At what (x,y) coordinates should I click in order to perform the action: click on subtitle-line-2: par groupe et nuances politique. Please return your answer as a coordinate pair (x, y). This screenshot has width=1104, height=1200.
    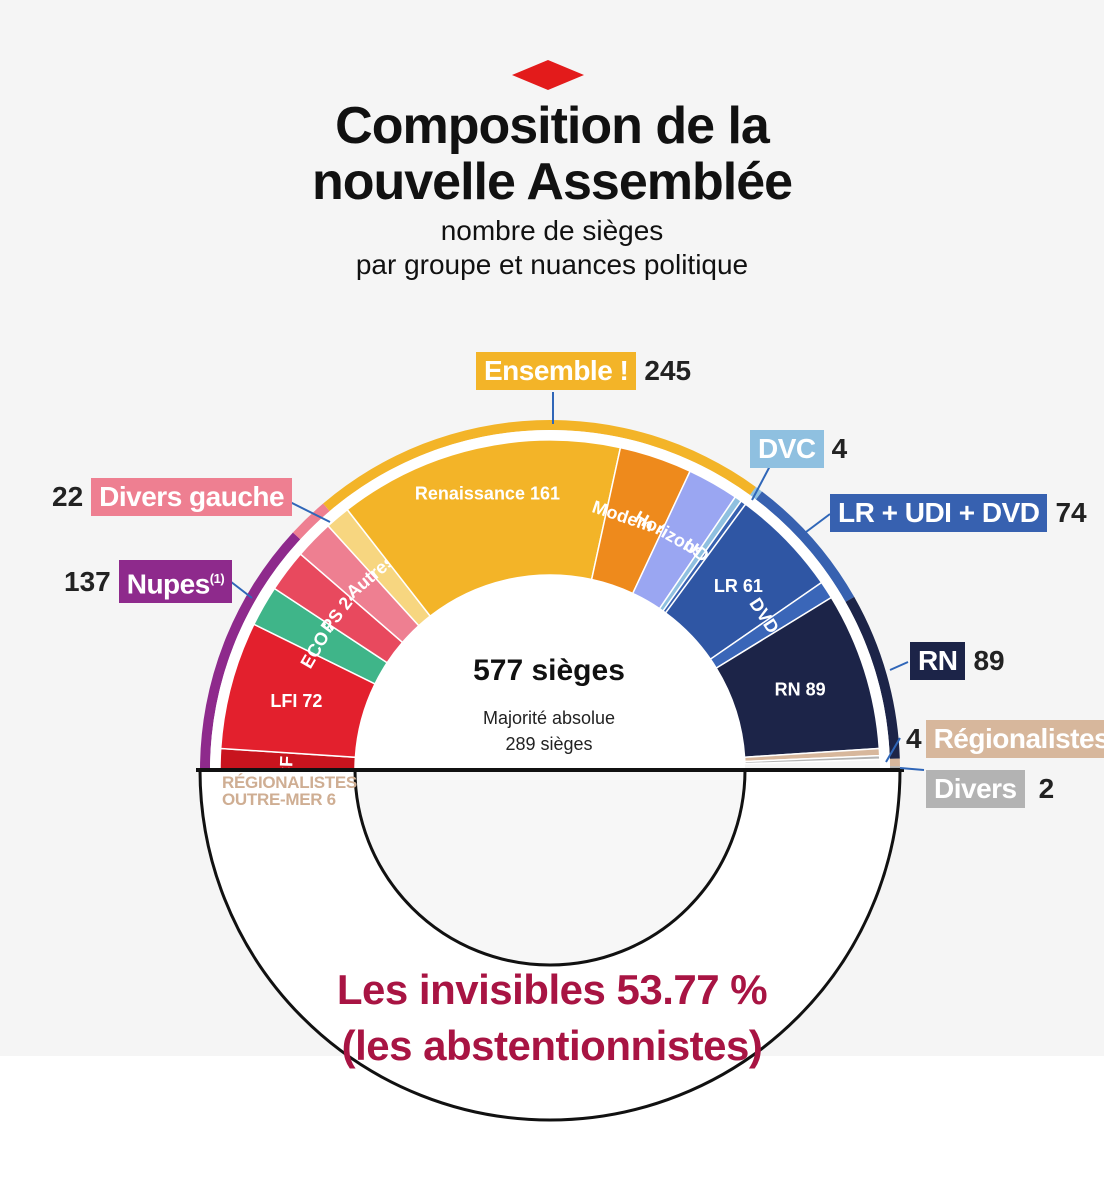
    Looking at the image, I should click on (552, 264).